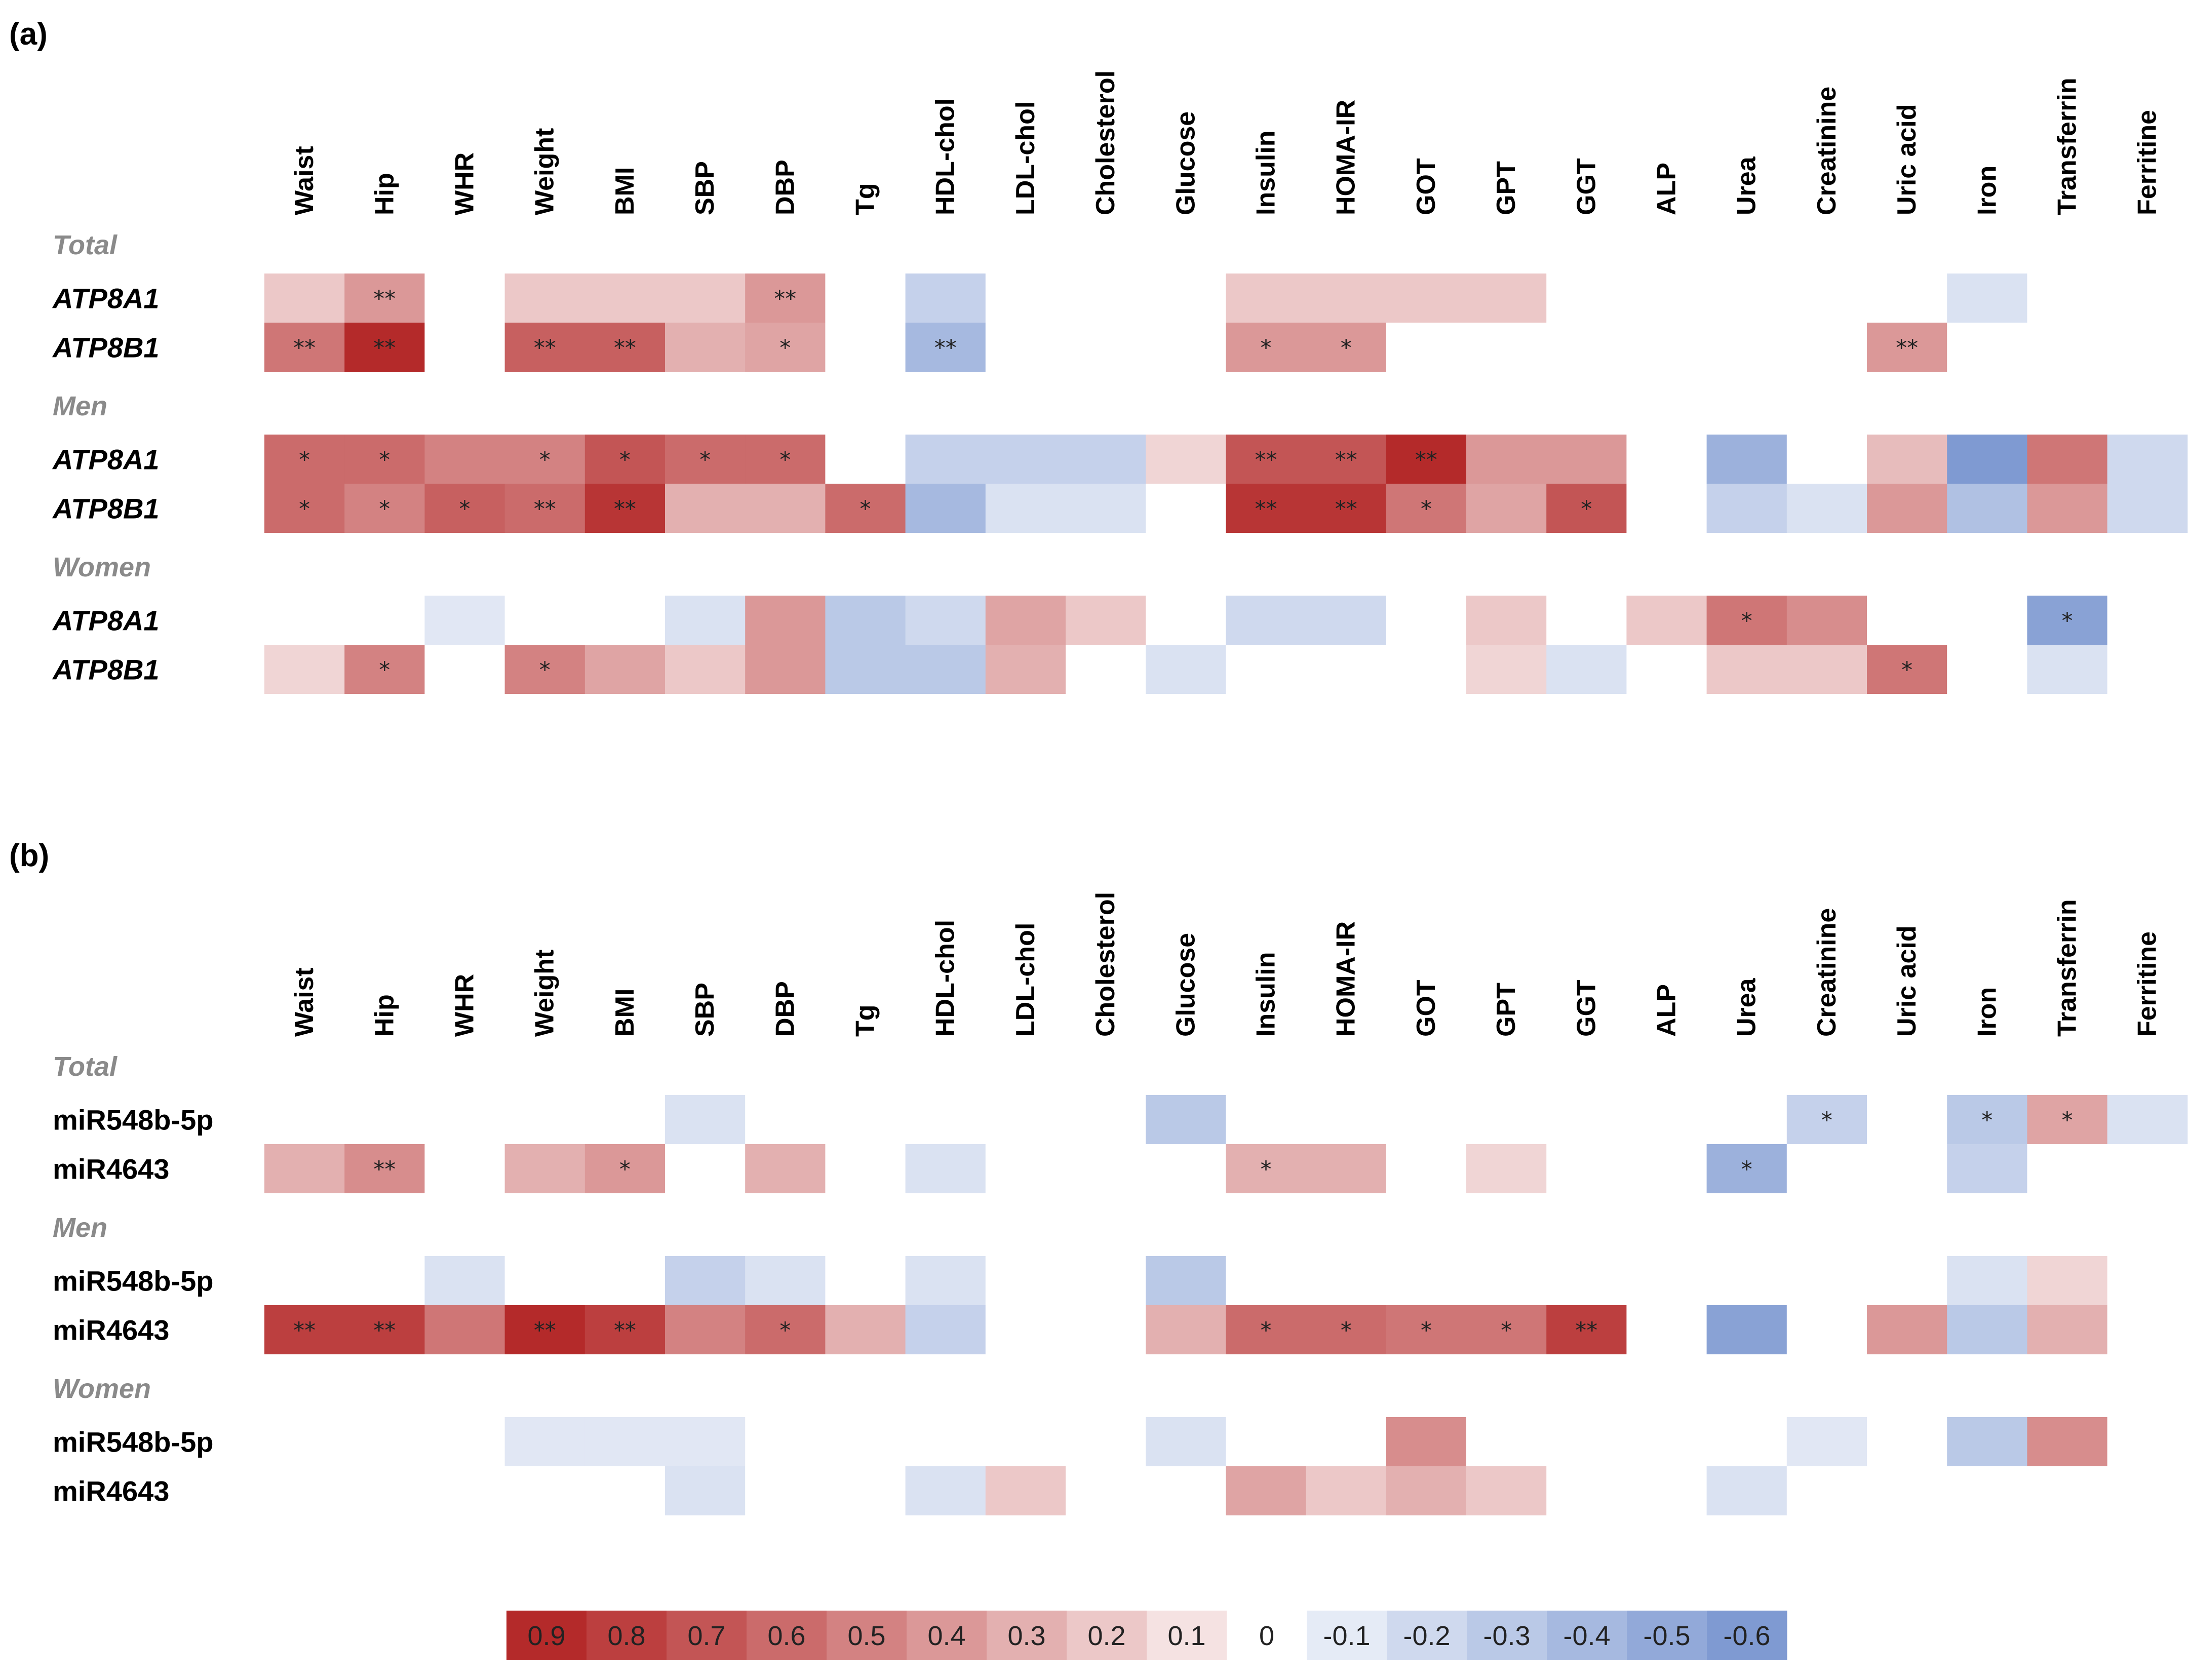 The width and height of the screenshot is (2188, 1680). What do you see at coordinates (1267, 1636) in the screenshot?
I see `legend-label-9: 0` at bounding box center [1267, 1636].